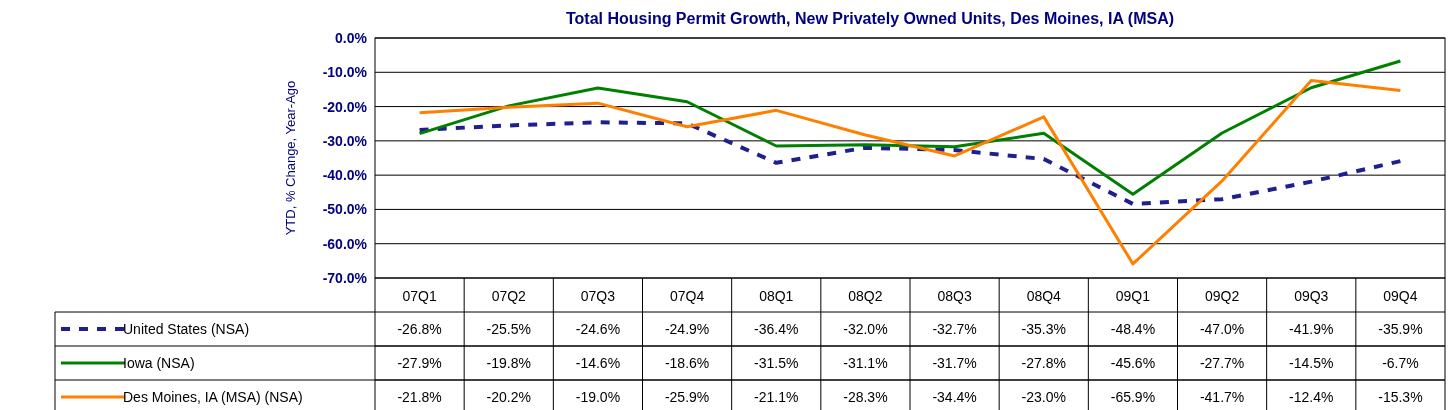 This screenshot has height=410, width=1448. I want to click on y-tick-label: -70.0%, so click(345, 278).